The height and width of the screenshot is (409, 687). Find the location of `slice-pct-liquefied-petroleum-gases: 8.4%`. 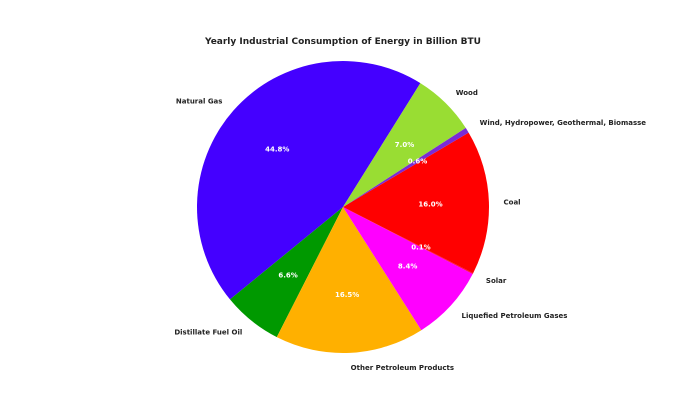

slice-pct-liquefied-petroleum-gases: 8.4% is located at coordinates (407, 267).